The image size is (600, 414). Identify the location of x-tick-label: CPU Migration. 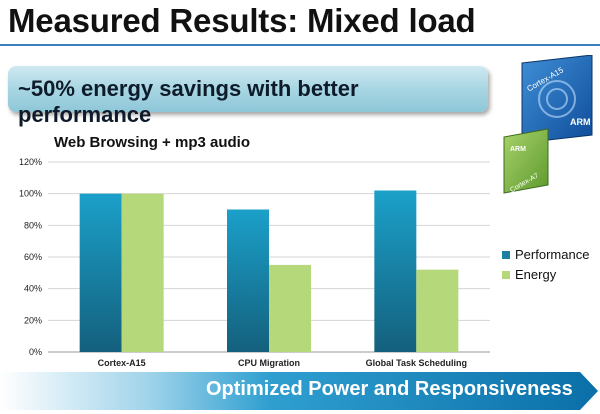
(269, 363).